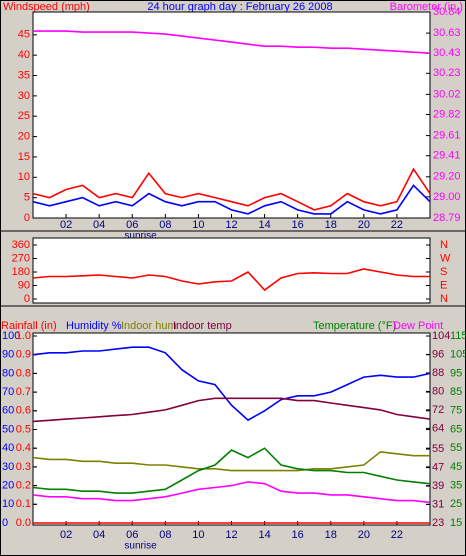 This screenshot has height=556, width=466. What do you see at coordinates (456, 504) in the screenshot?
I see `y2-tick-label: 25` at bounding box center [456, 504].